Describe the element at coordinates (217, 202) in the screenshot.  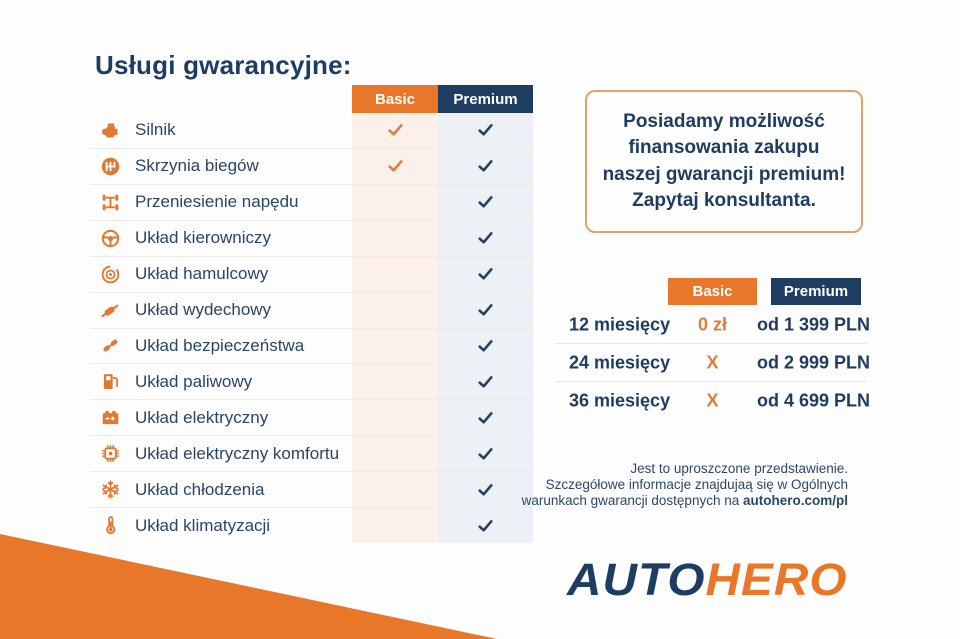
I see `service-label: Przeniesienie napędu` at that location.